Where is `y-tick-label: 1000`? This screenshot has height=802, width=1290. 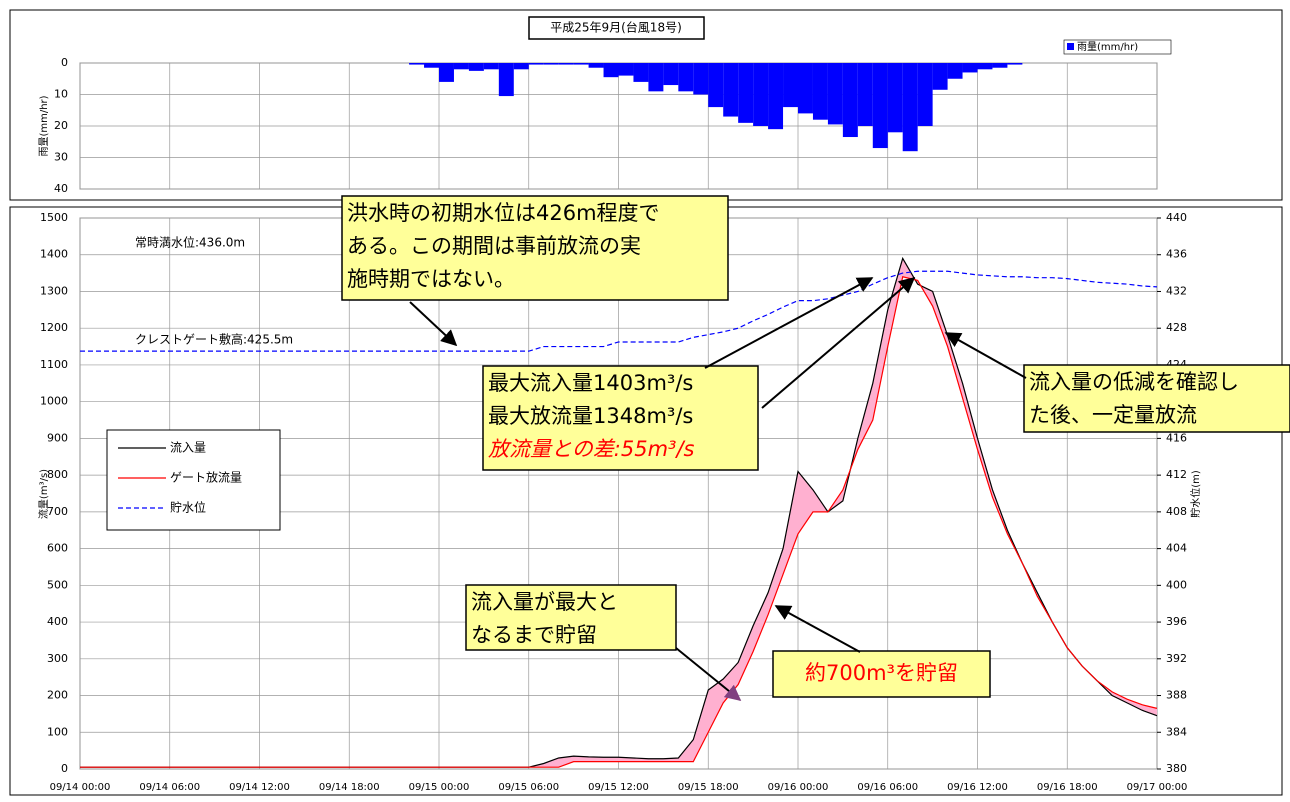
y-tick-label: 1000 is located at coordinates (54, 401).